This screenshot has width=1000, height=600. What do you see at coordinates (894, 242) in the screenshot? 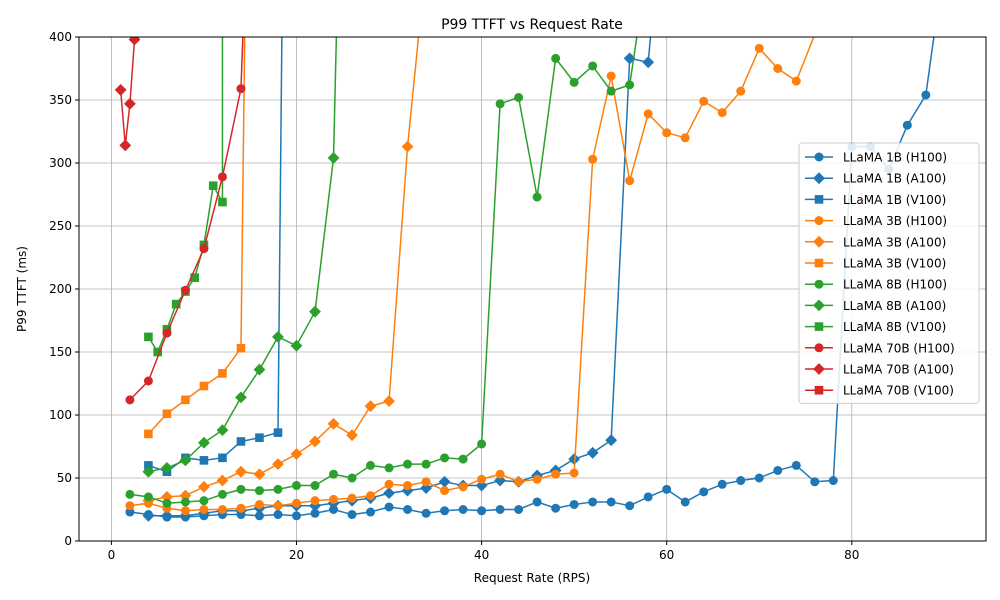
I see `legend-label: LLaMA 3B (A100)` at bounding box center [894, 242].